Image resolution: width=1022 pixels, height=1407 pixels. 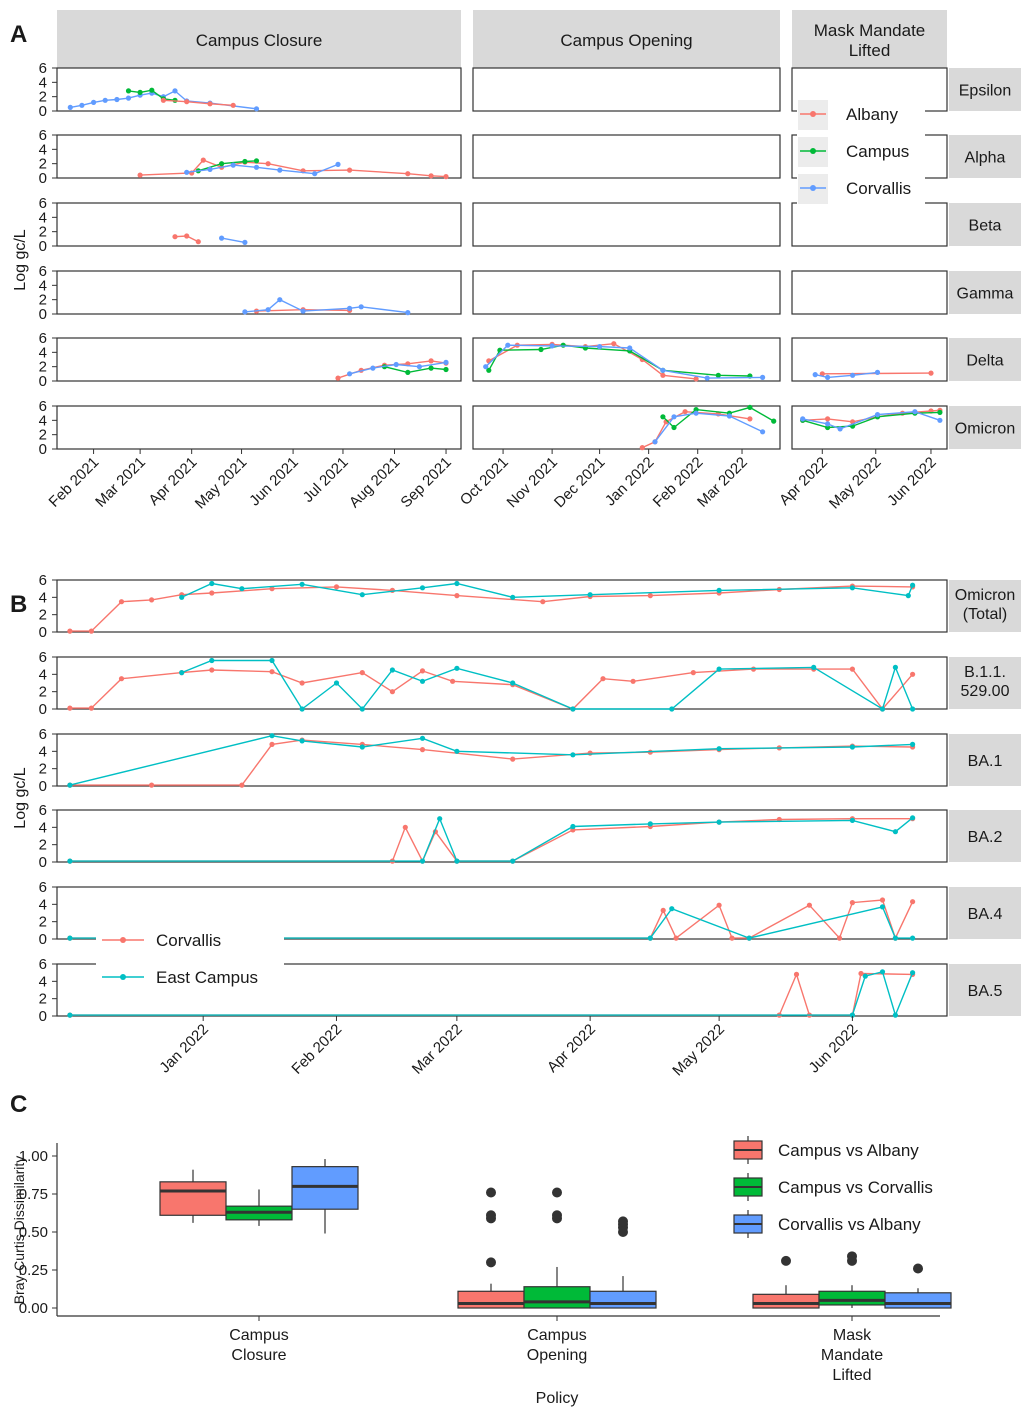 I want to click on x-axis-label: Policy, so click(x=557, y=1398).